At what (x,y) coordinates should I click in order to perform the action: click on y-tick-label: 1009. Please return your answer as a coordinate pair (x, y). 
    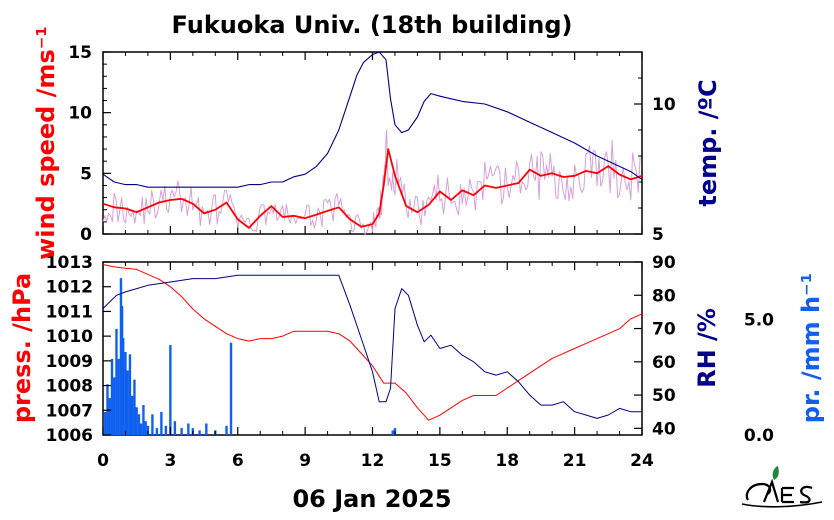
    Looking at the image, I should click on (69, 362).